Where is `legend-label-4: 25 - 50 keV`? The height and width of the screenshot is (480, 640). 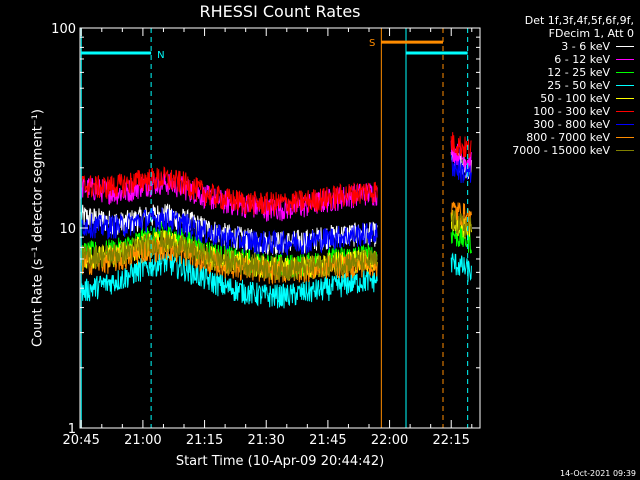 legend-label-4: 25 - 50 keV is located at coordinates (578, 85).